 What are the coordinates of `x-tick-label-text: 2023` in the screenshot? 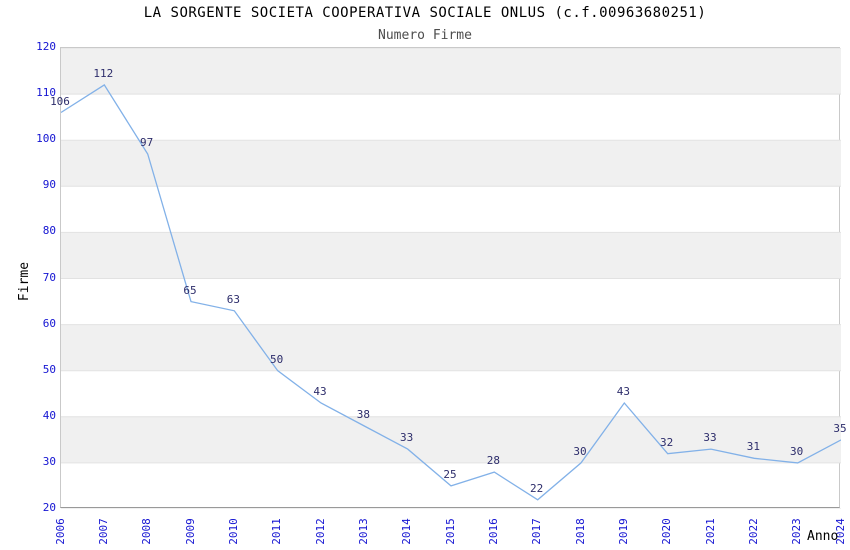 It's located at (797, 531).